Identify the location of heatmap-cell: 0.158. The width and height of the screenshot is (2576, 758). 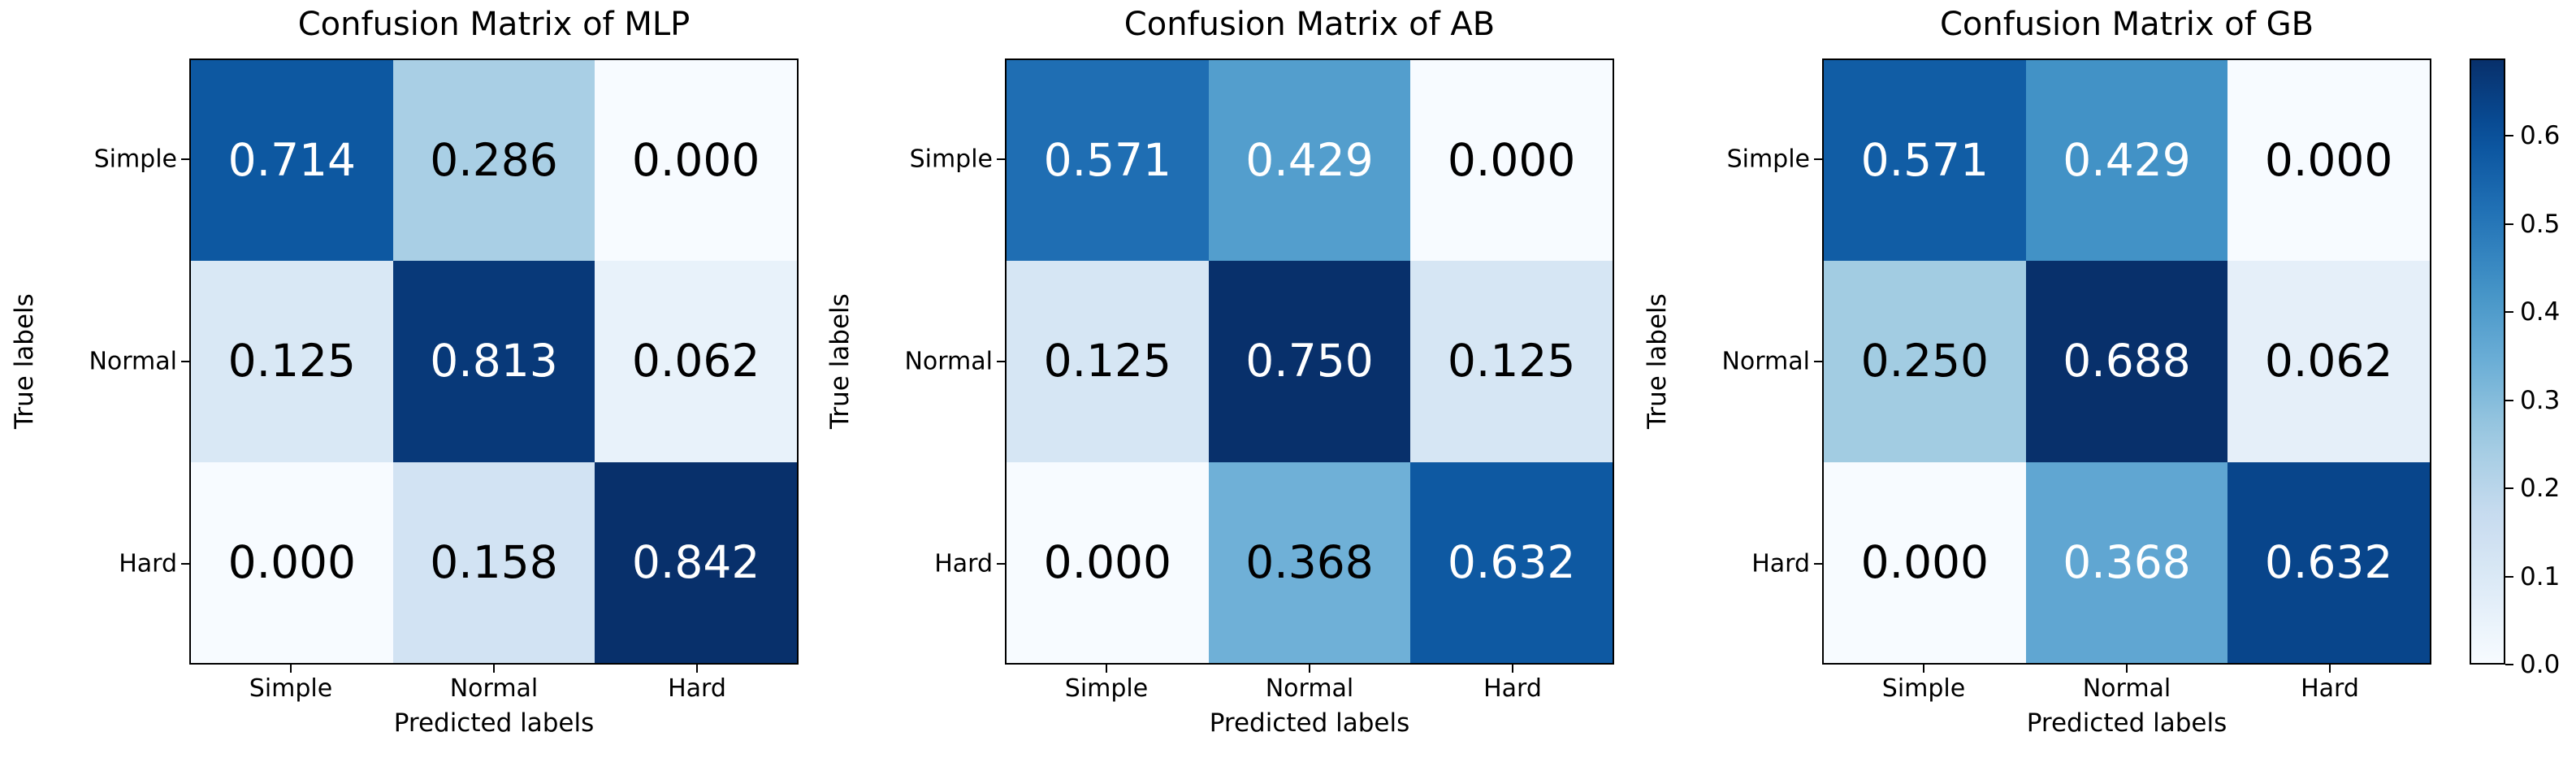
(493, 562).